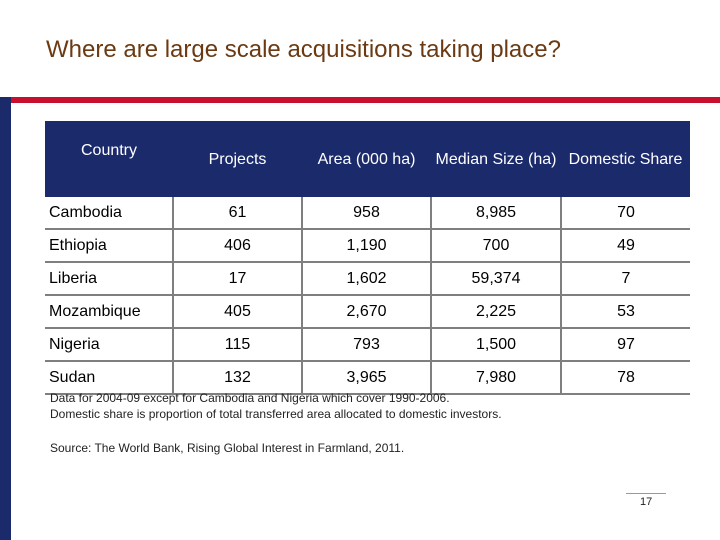 The width and height of the screenshot is (720, 540). I want to click on cell-country: Cambodia, so click(109, 213).